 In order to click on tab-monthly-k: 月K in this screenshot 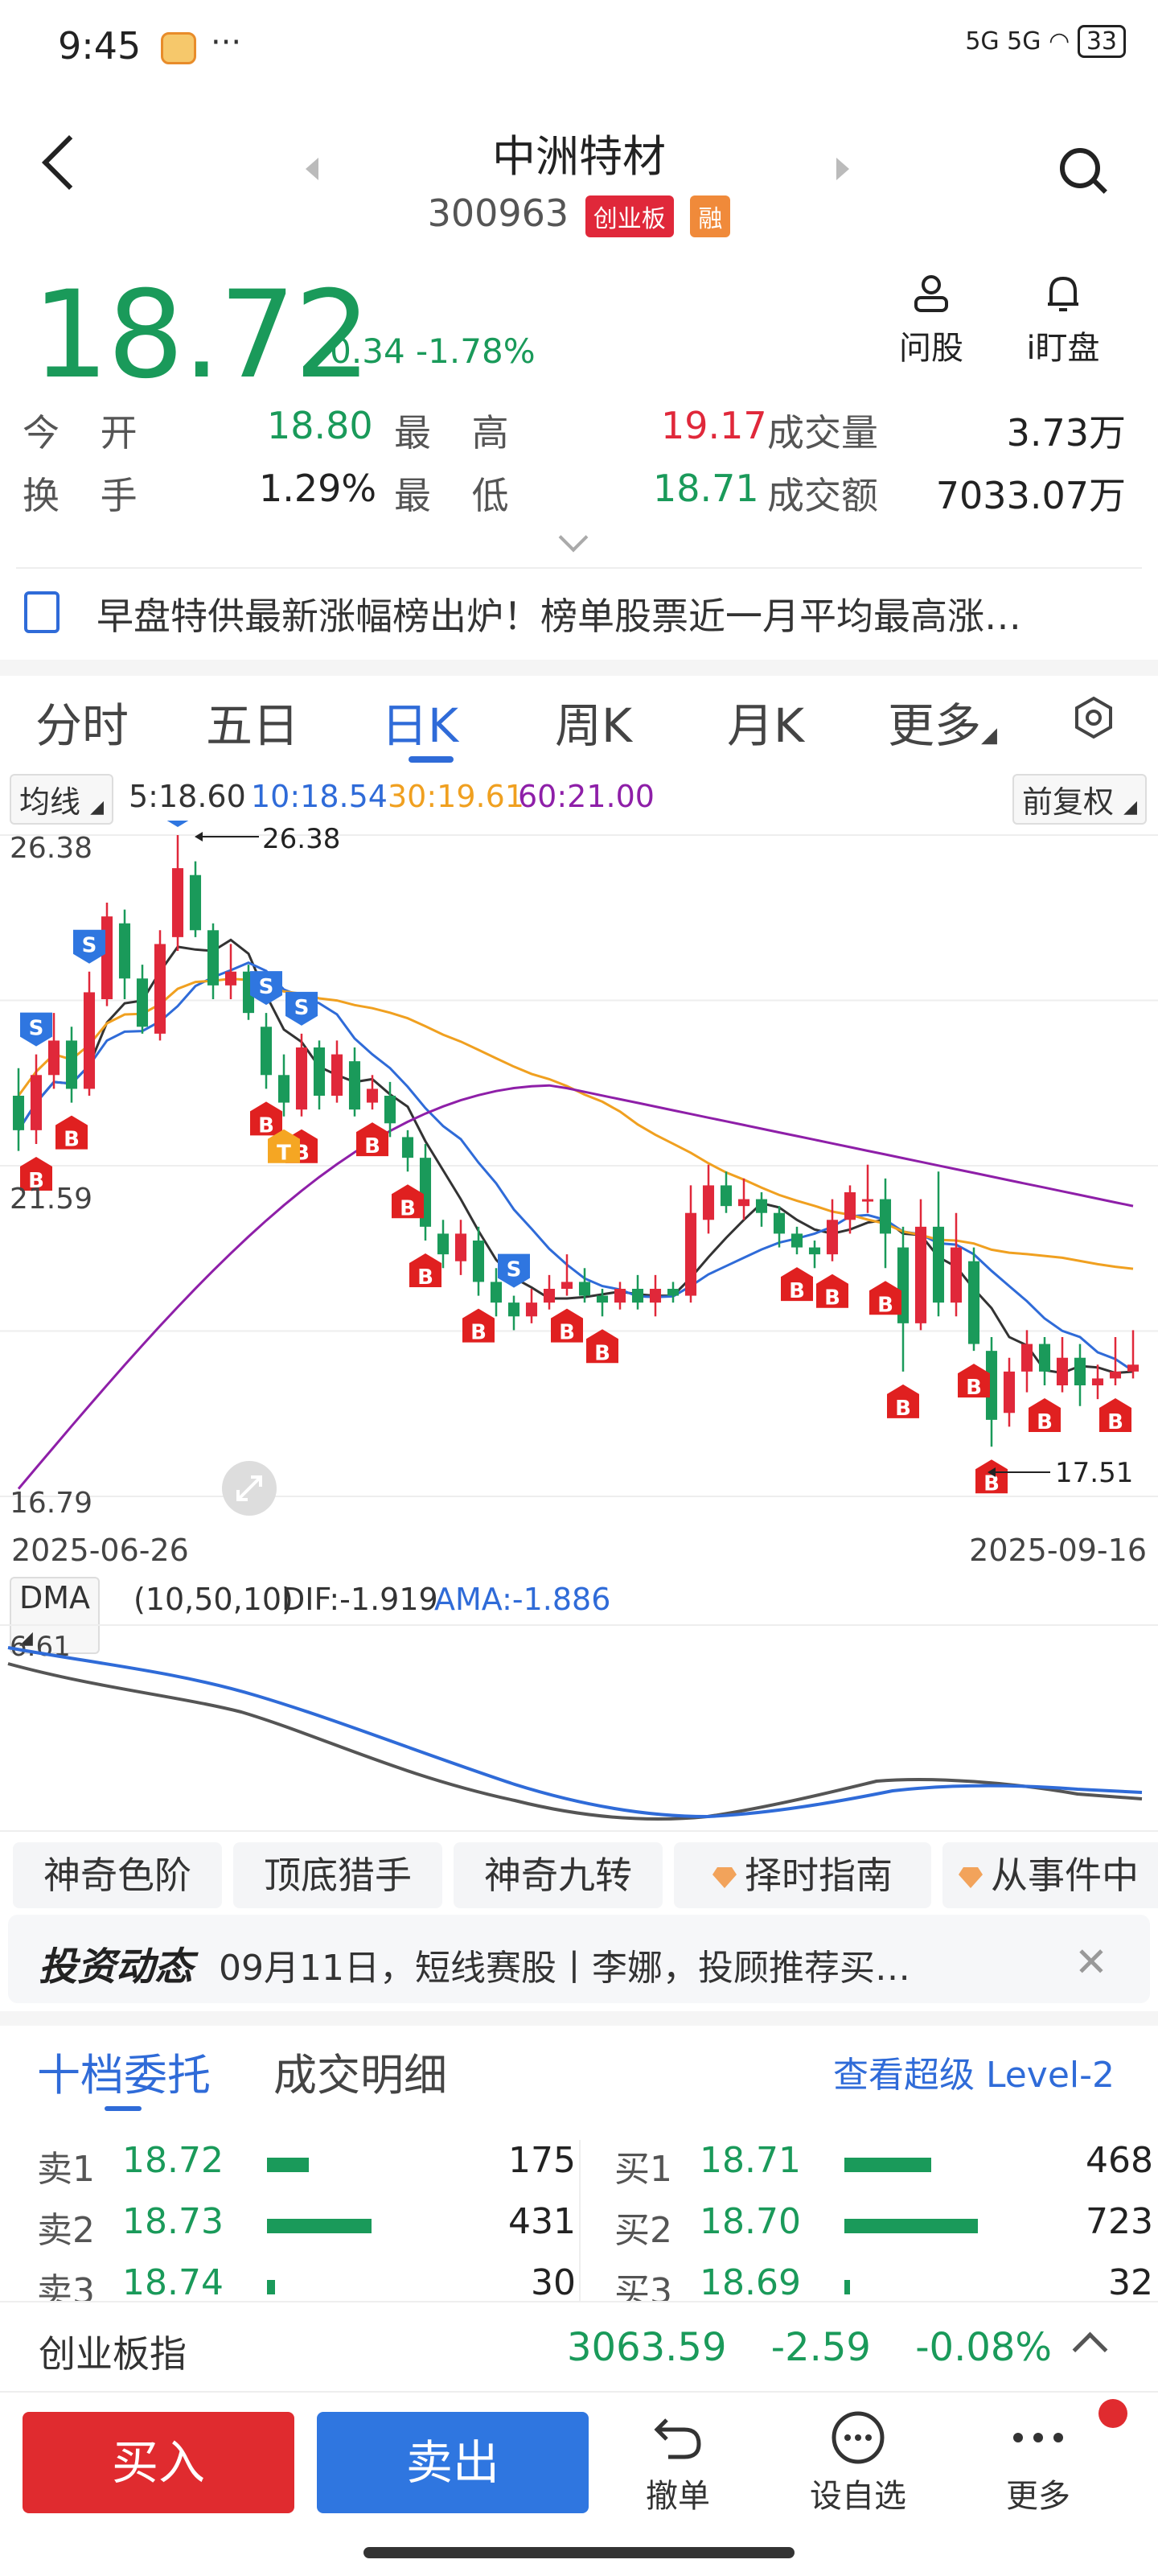, I will do `click(766, 725)`.